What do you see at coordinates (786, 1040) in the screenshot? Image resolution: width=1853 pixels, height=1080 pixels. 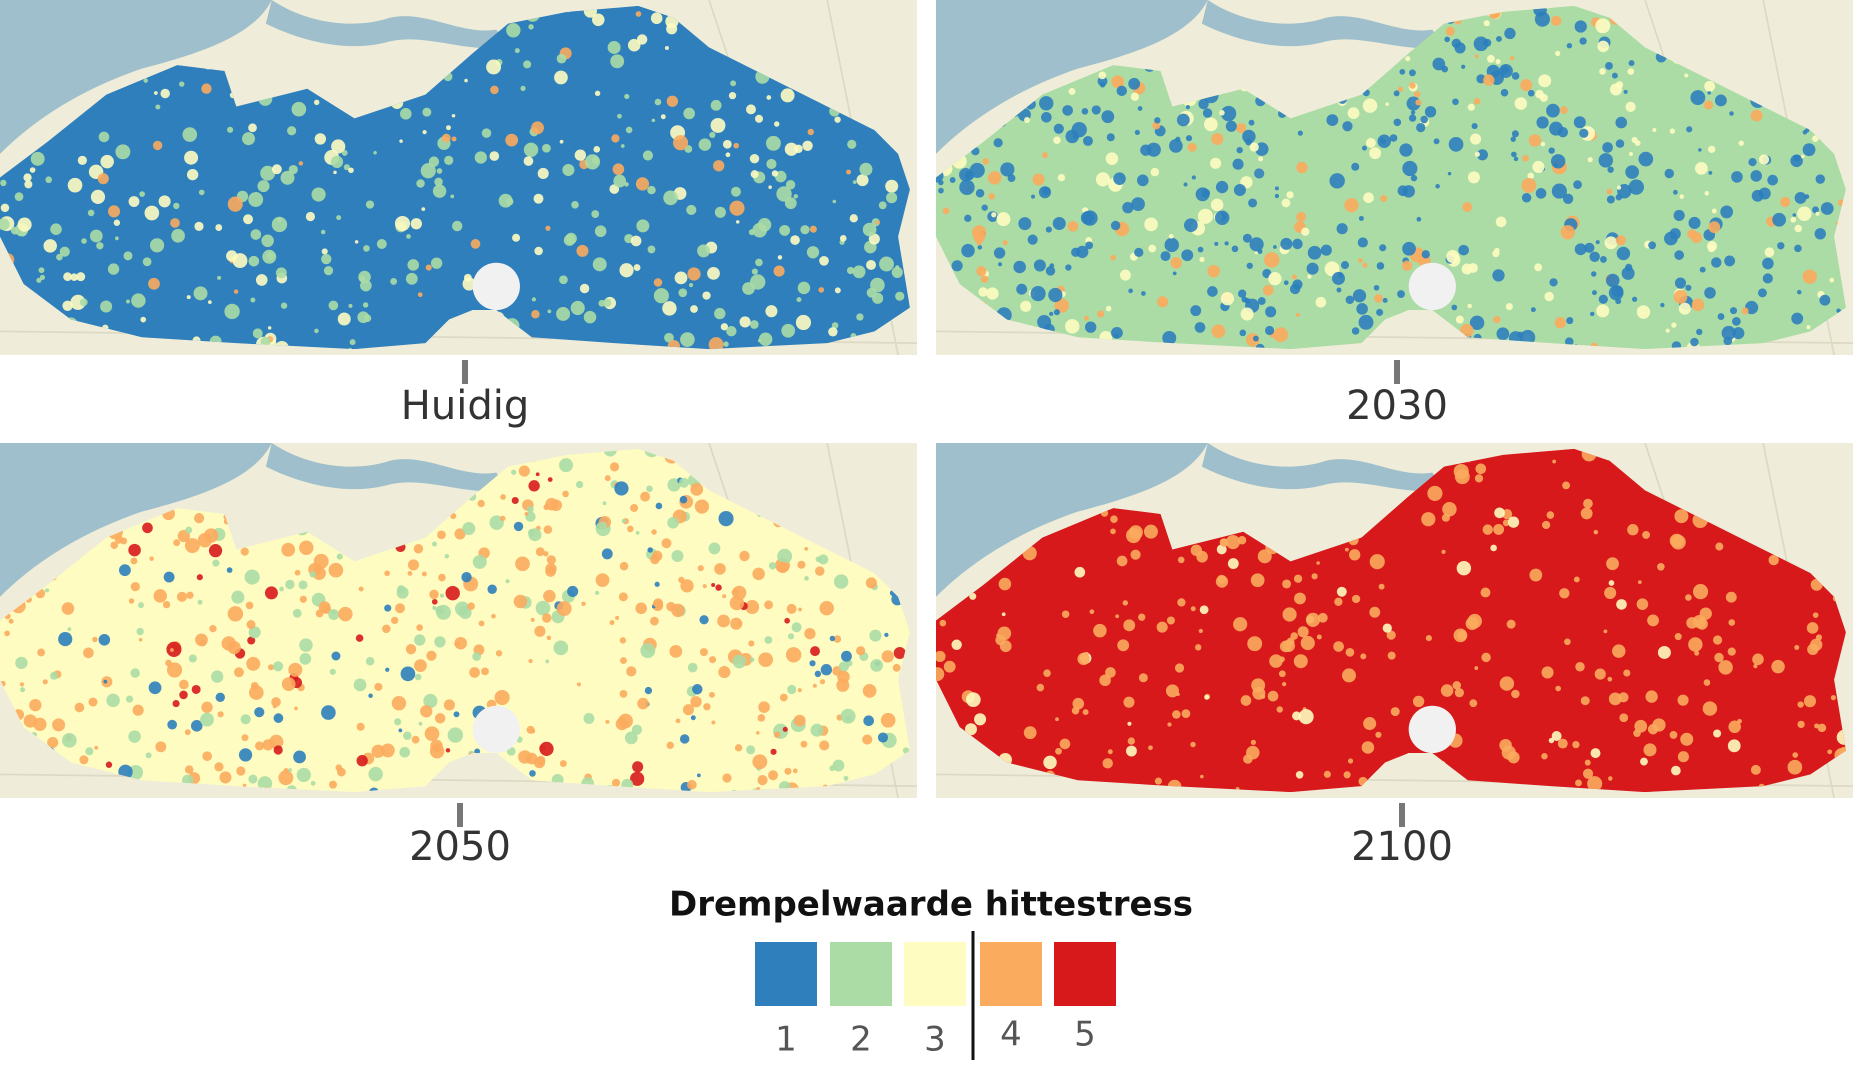 I see `legend-label: 1` at bounding box center [786, 1040].